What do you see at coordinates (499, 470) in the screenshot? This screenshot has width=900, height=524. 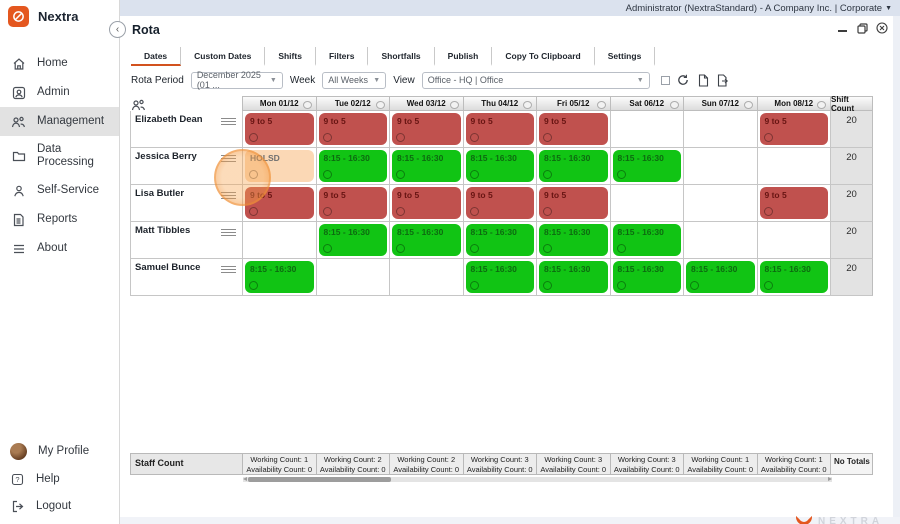 I see `availability-count: Availability Count: 0` at bounding box center [499, 470].